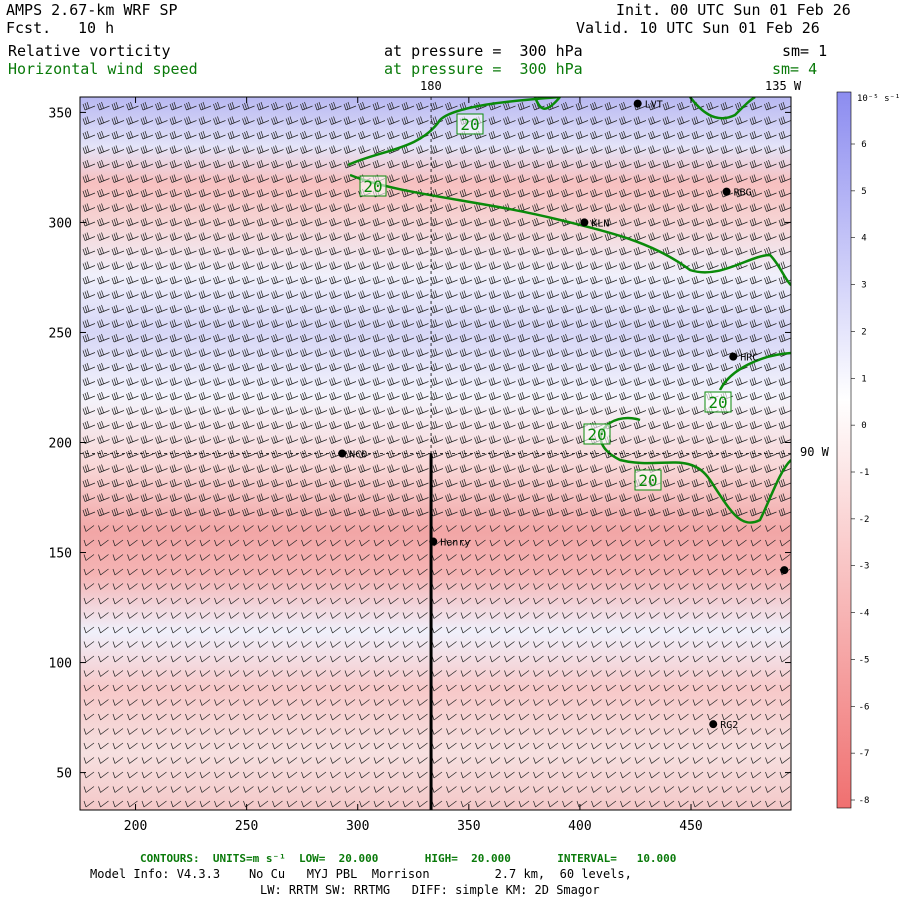 The image size is (900, 900). Describe the element at coordinates (92, 10) in the screenshot. I see `model-title: AMPS 2.67-km WRF SP` at that location.